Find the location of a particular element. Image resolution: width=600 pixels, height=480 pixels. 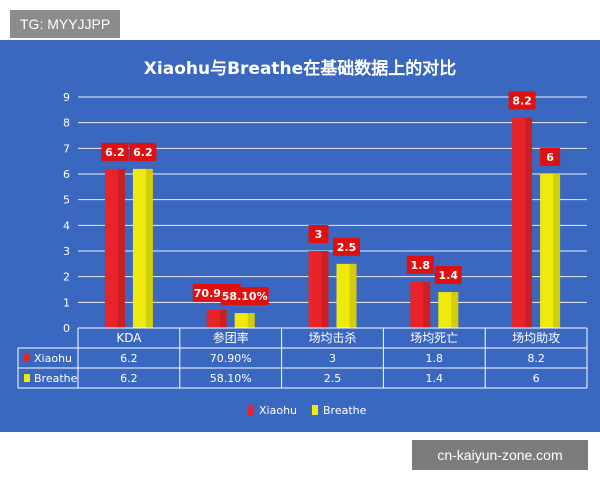

data-label: 1.8 is located at coordinates (421, 265).